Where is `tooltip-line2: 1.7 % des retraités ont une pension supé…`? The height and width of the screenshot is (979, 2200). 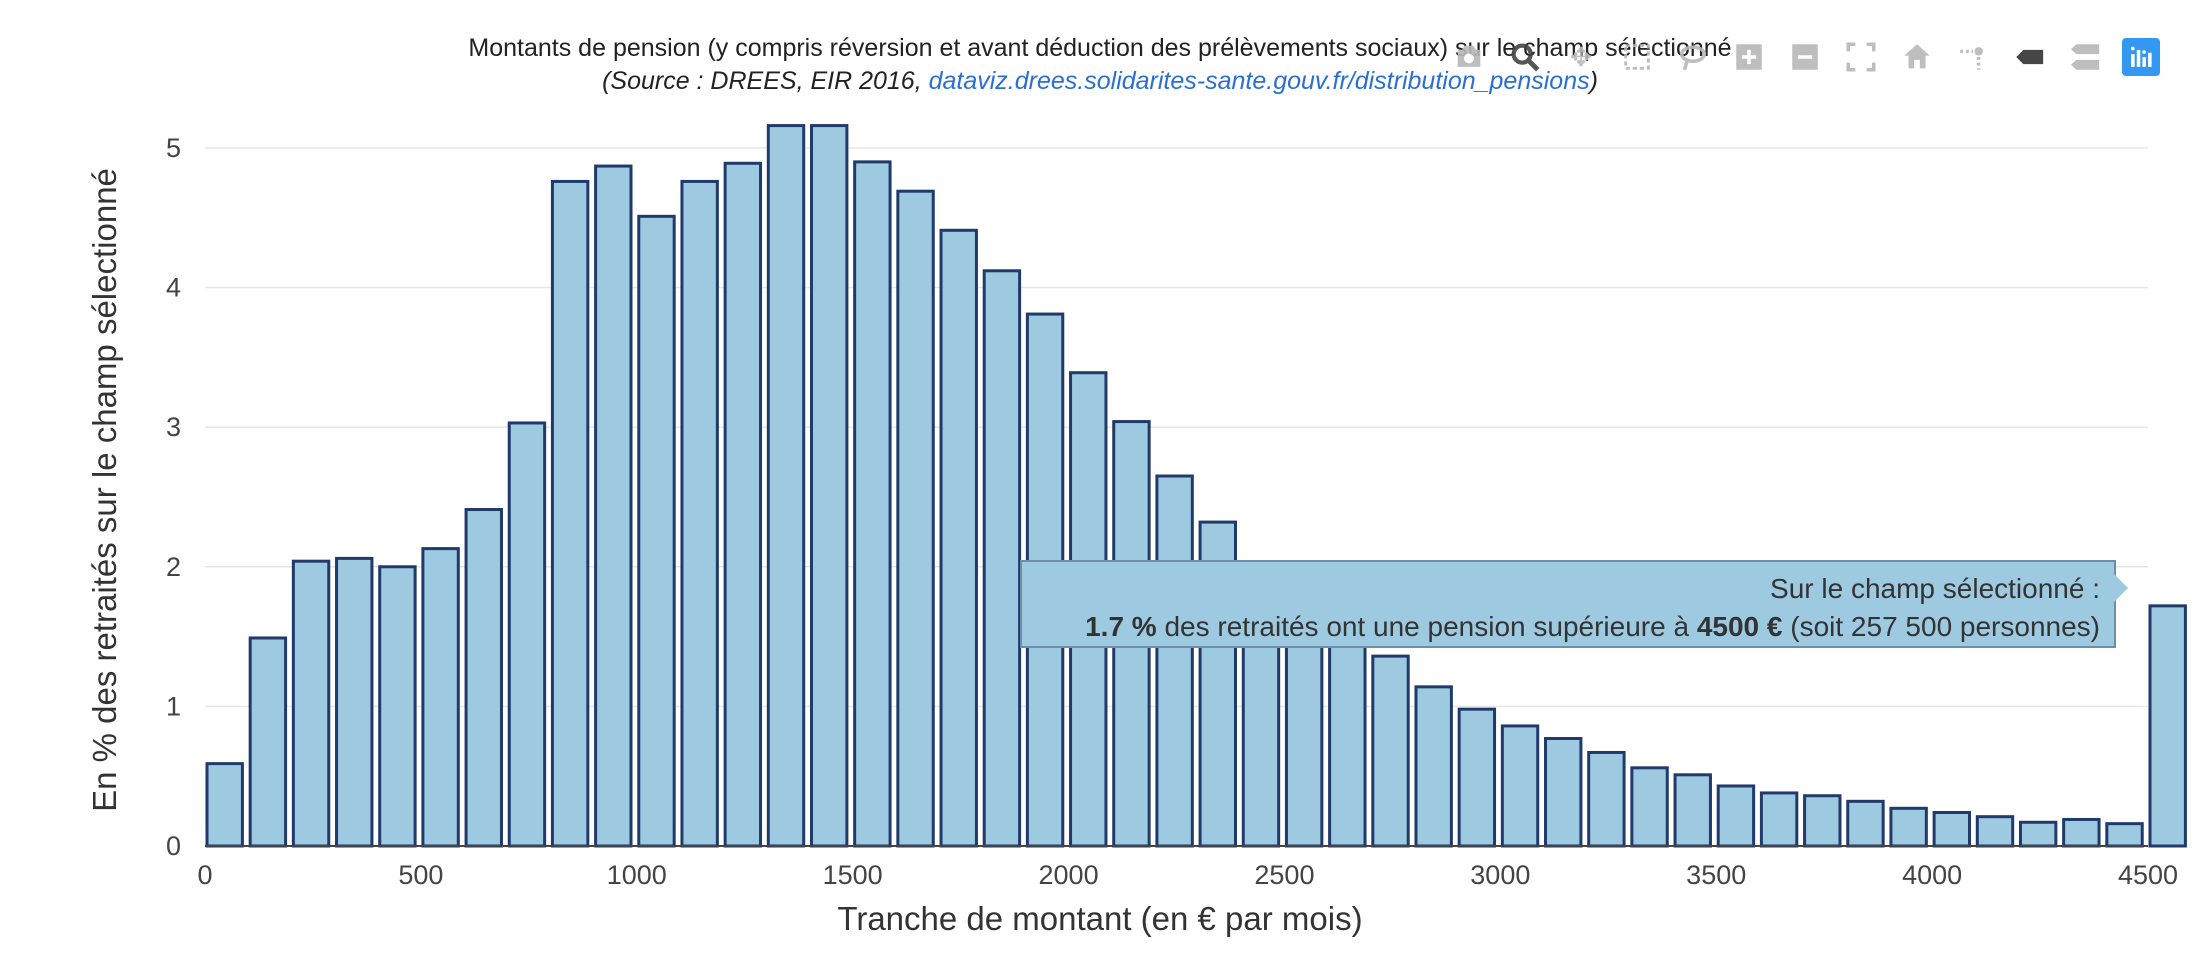
tooltip-line2: 1.7 % des retraités ont une pension supé… is located at coordinates (1568, 627).